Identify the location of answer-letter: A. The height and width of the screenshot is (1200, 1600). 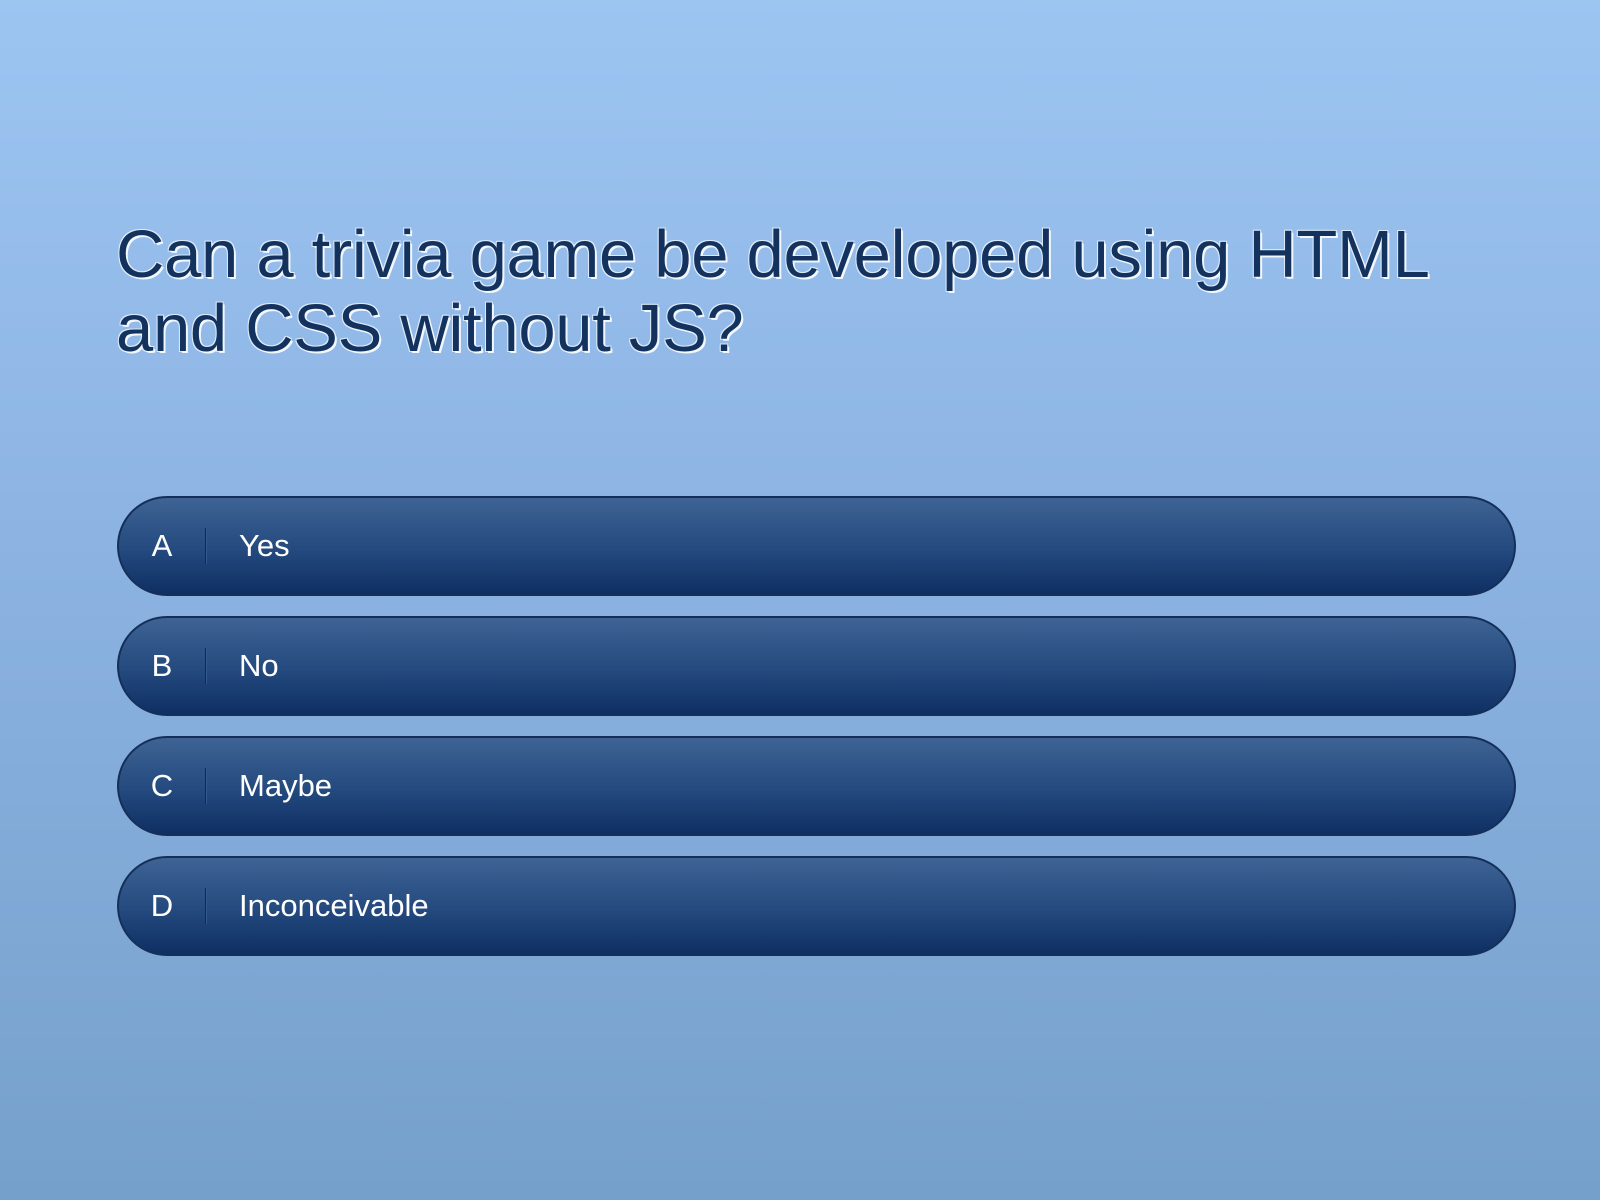
(162, 545).